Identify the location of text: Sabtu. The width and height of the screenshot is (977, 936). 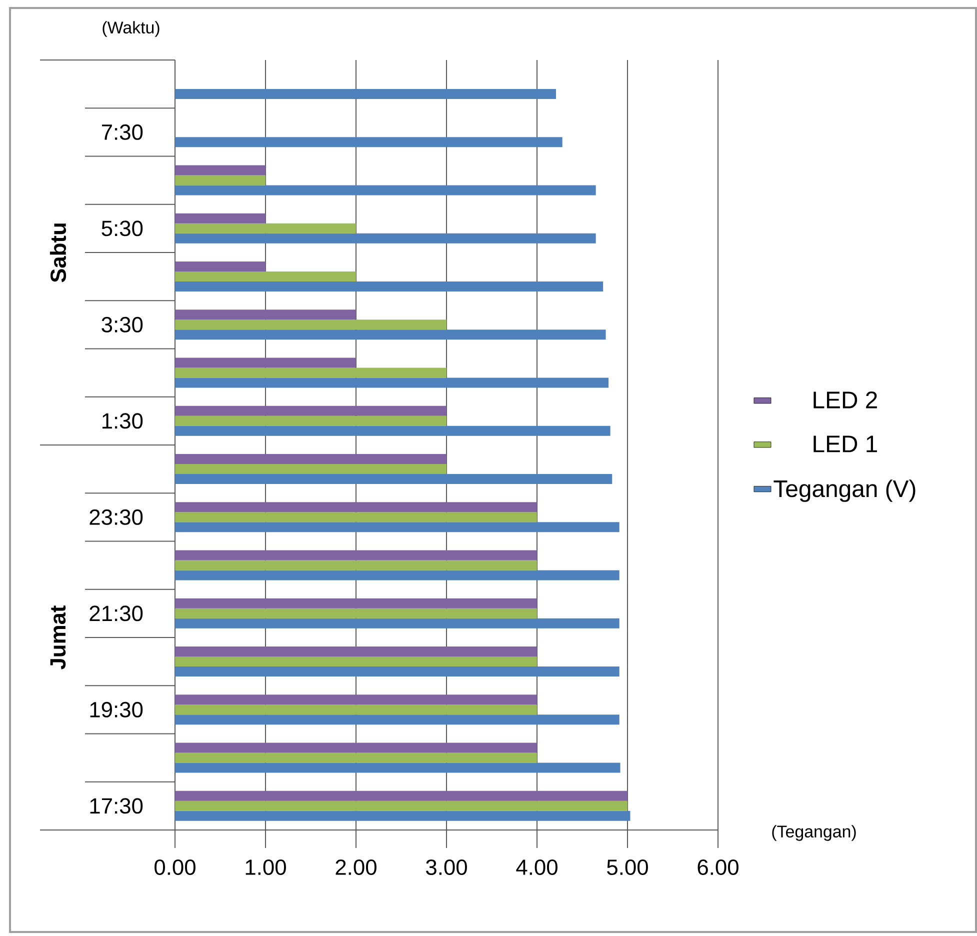
(58, 252).